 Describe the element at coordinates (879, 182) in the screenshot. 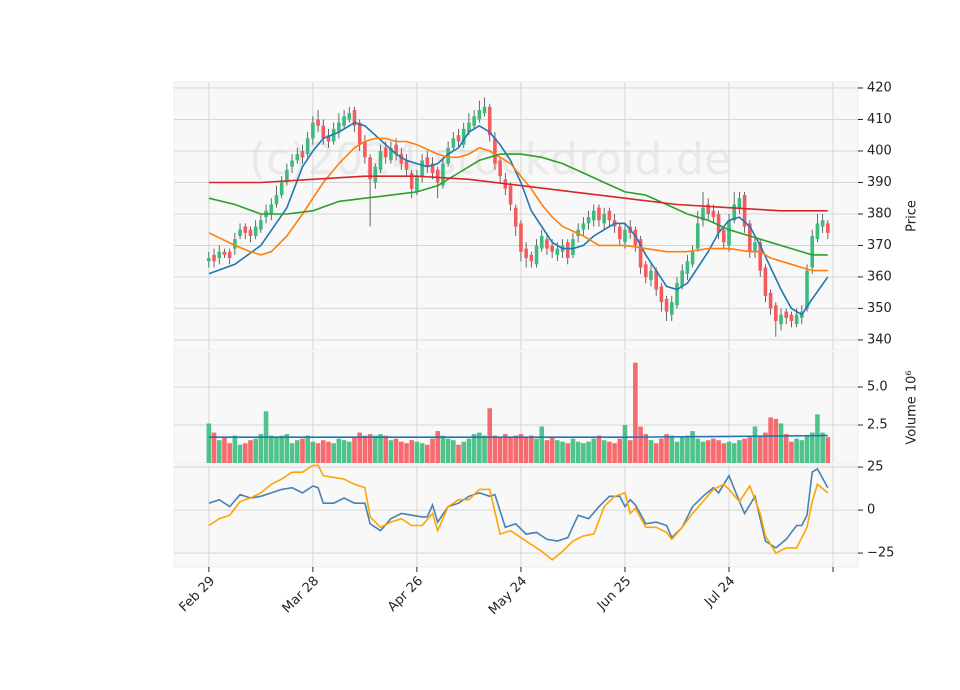

I see `y-tick-label: 390` at that location.